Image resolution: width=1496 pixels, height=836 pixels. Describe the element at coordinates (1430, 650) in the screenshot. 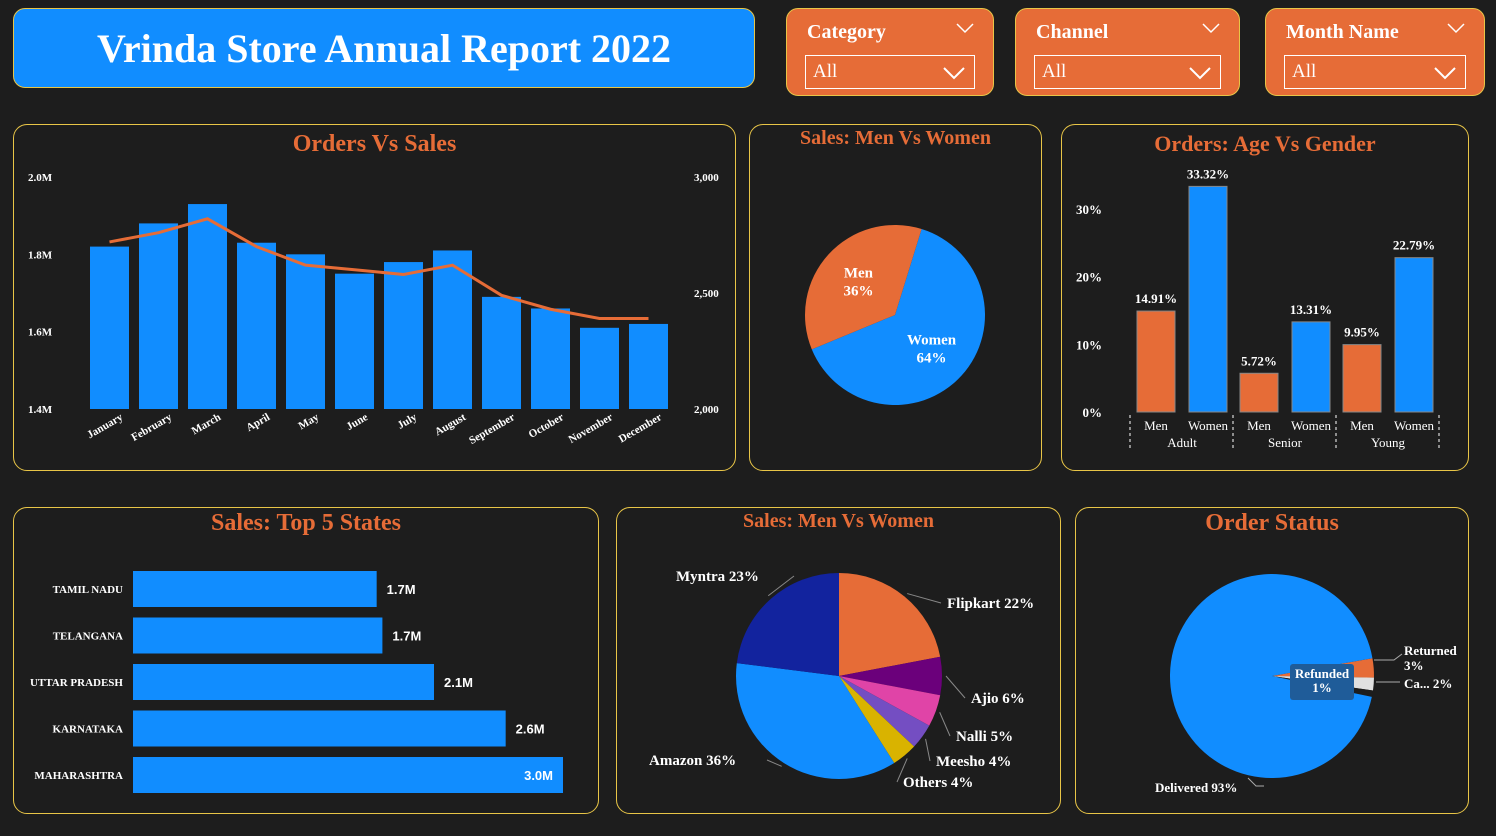

I see `status-label: Returned` at that location.